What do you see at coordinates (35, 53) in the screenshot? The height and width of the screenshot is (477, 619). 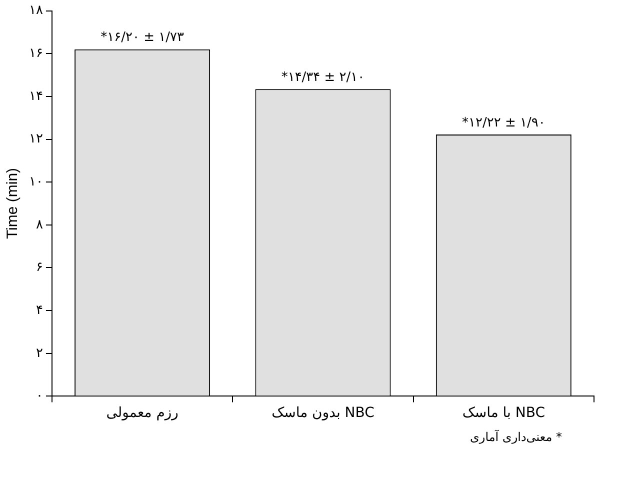 I see `y-tick-label: ۱۶` at bounding box center [35, 53].